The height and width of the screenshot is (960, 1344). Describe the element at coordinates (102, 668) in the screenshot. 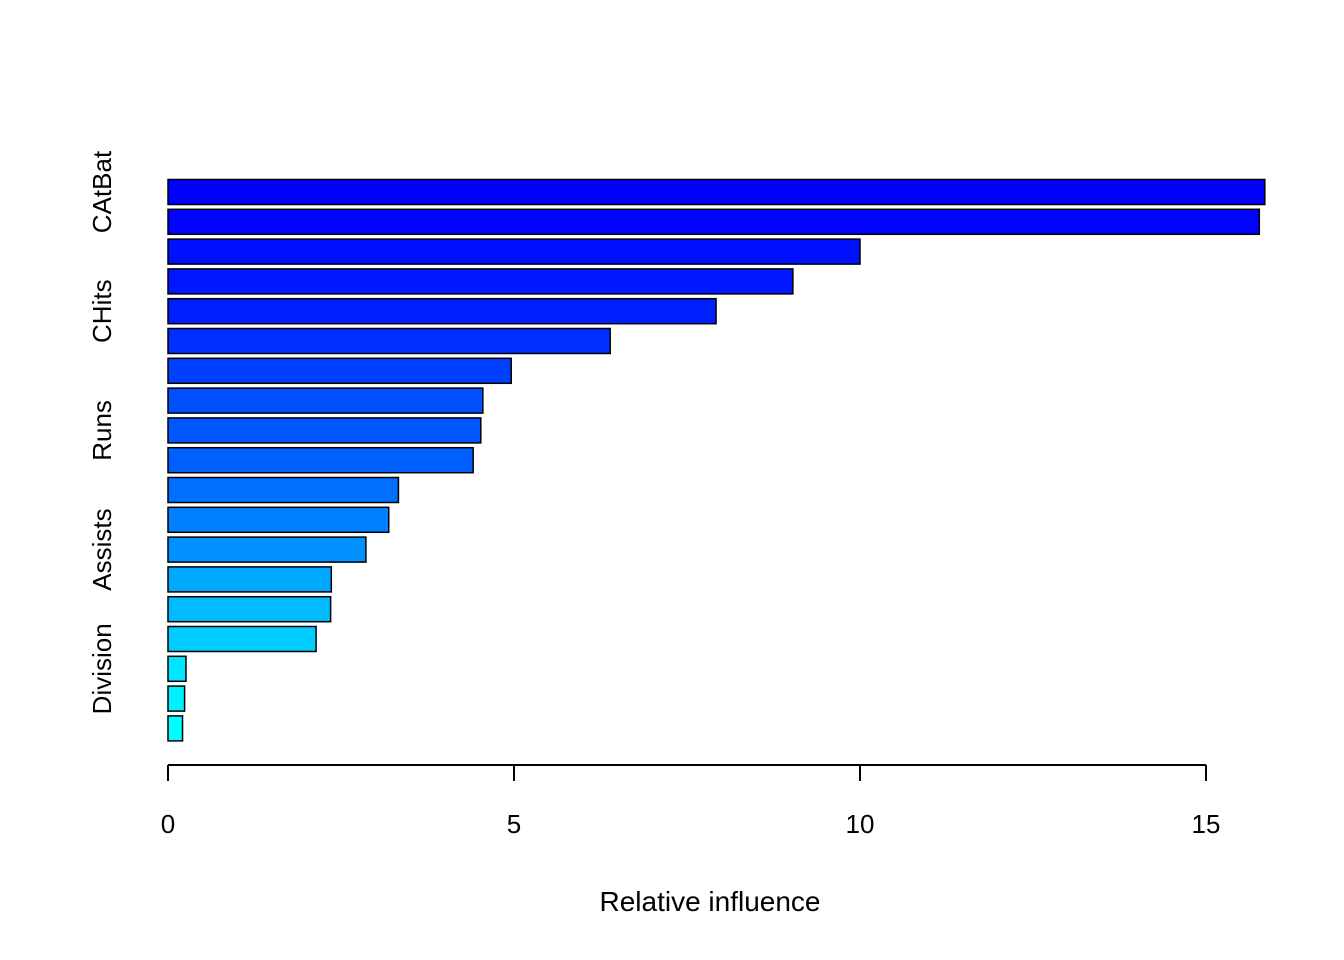

I see `y-category-label: Division` at that location.